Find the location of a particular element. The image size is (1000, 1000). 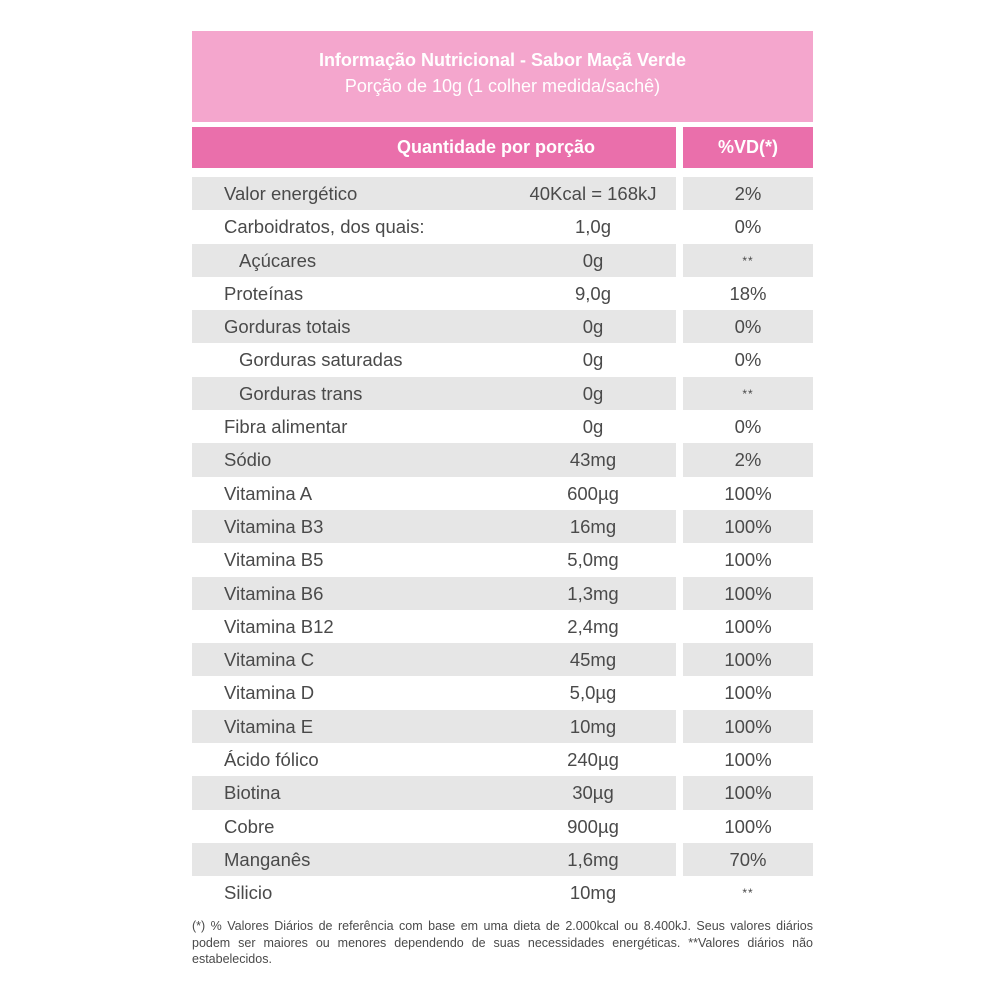

nutrient-quantity-cell: 1,0g is located at coordinates (434, 226).